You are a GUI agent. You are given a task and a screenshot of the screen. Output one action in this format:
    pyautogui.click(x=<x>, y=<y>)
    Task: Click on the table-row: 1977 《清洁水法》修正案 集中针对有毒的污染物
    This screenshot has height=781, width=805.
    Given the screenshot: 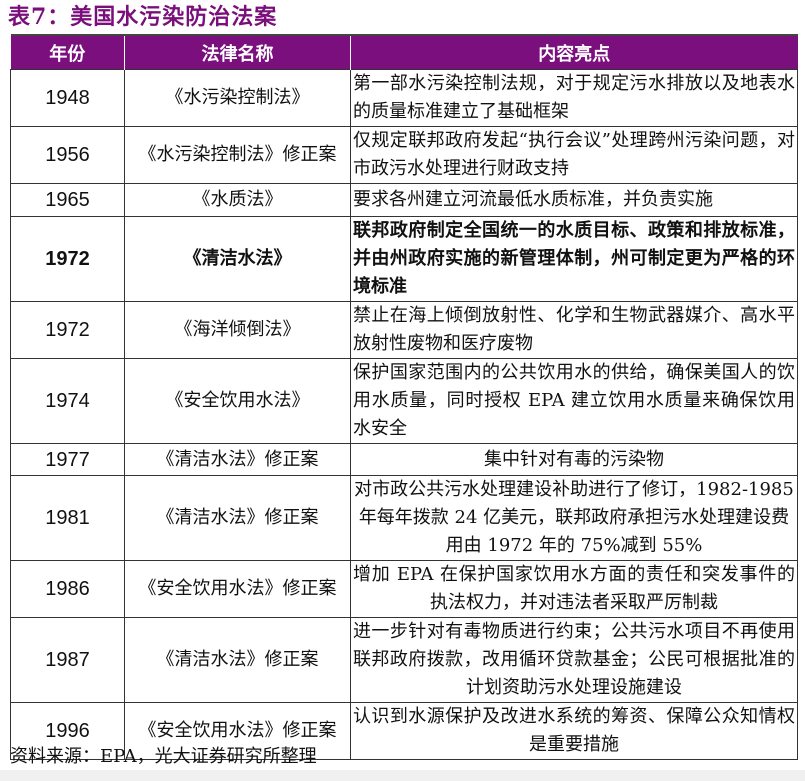 What is the action you would take?
    pyautogui.click(x=404, y=459)
    